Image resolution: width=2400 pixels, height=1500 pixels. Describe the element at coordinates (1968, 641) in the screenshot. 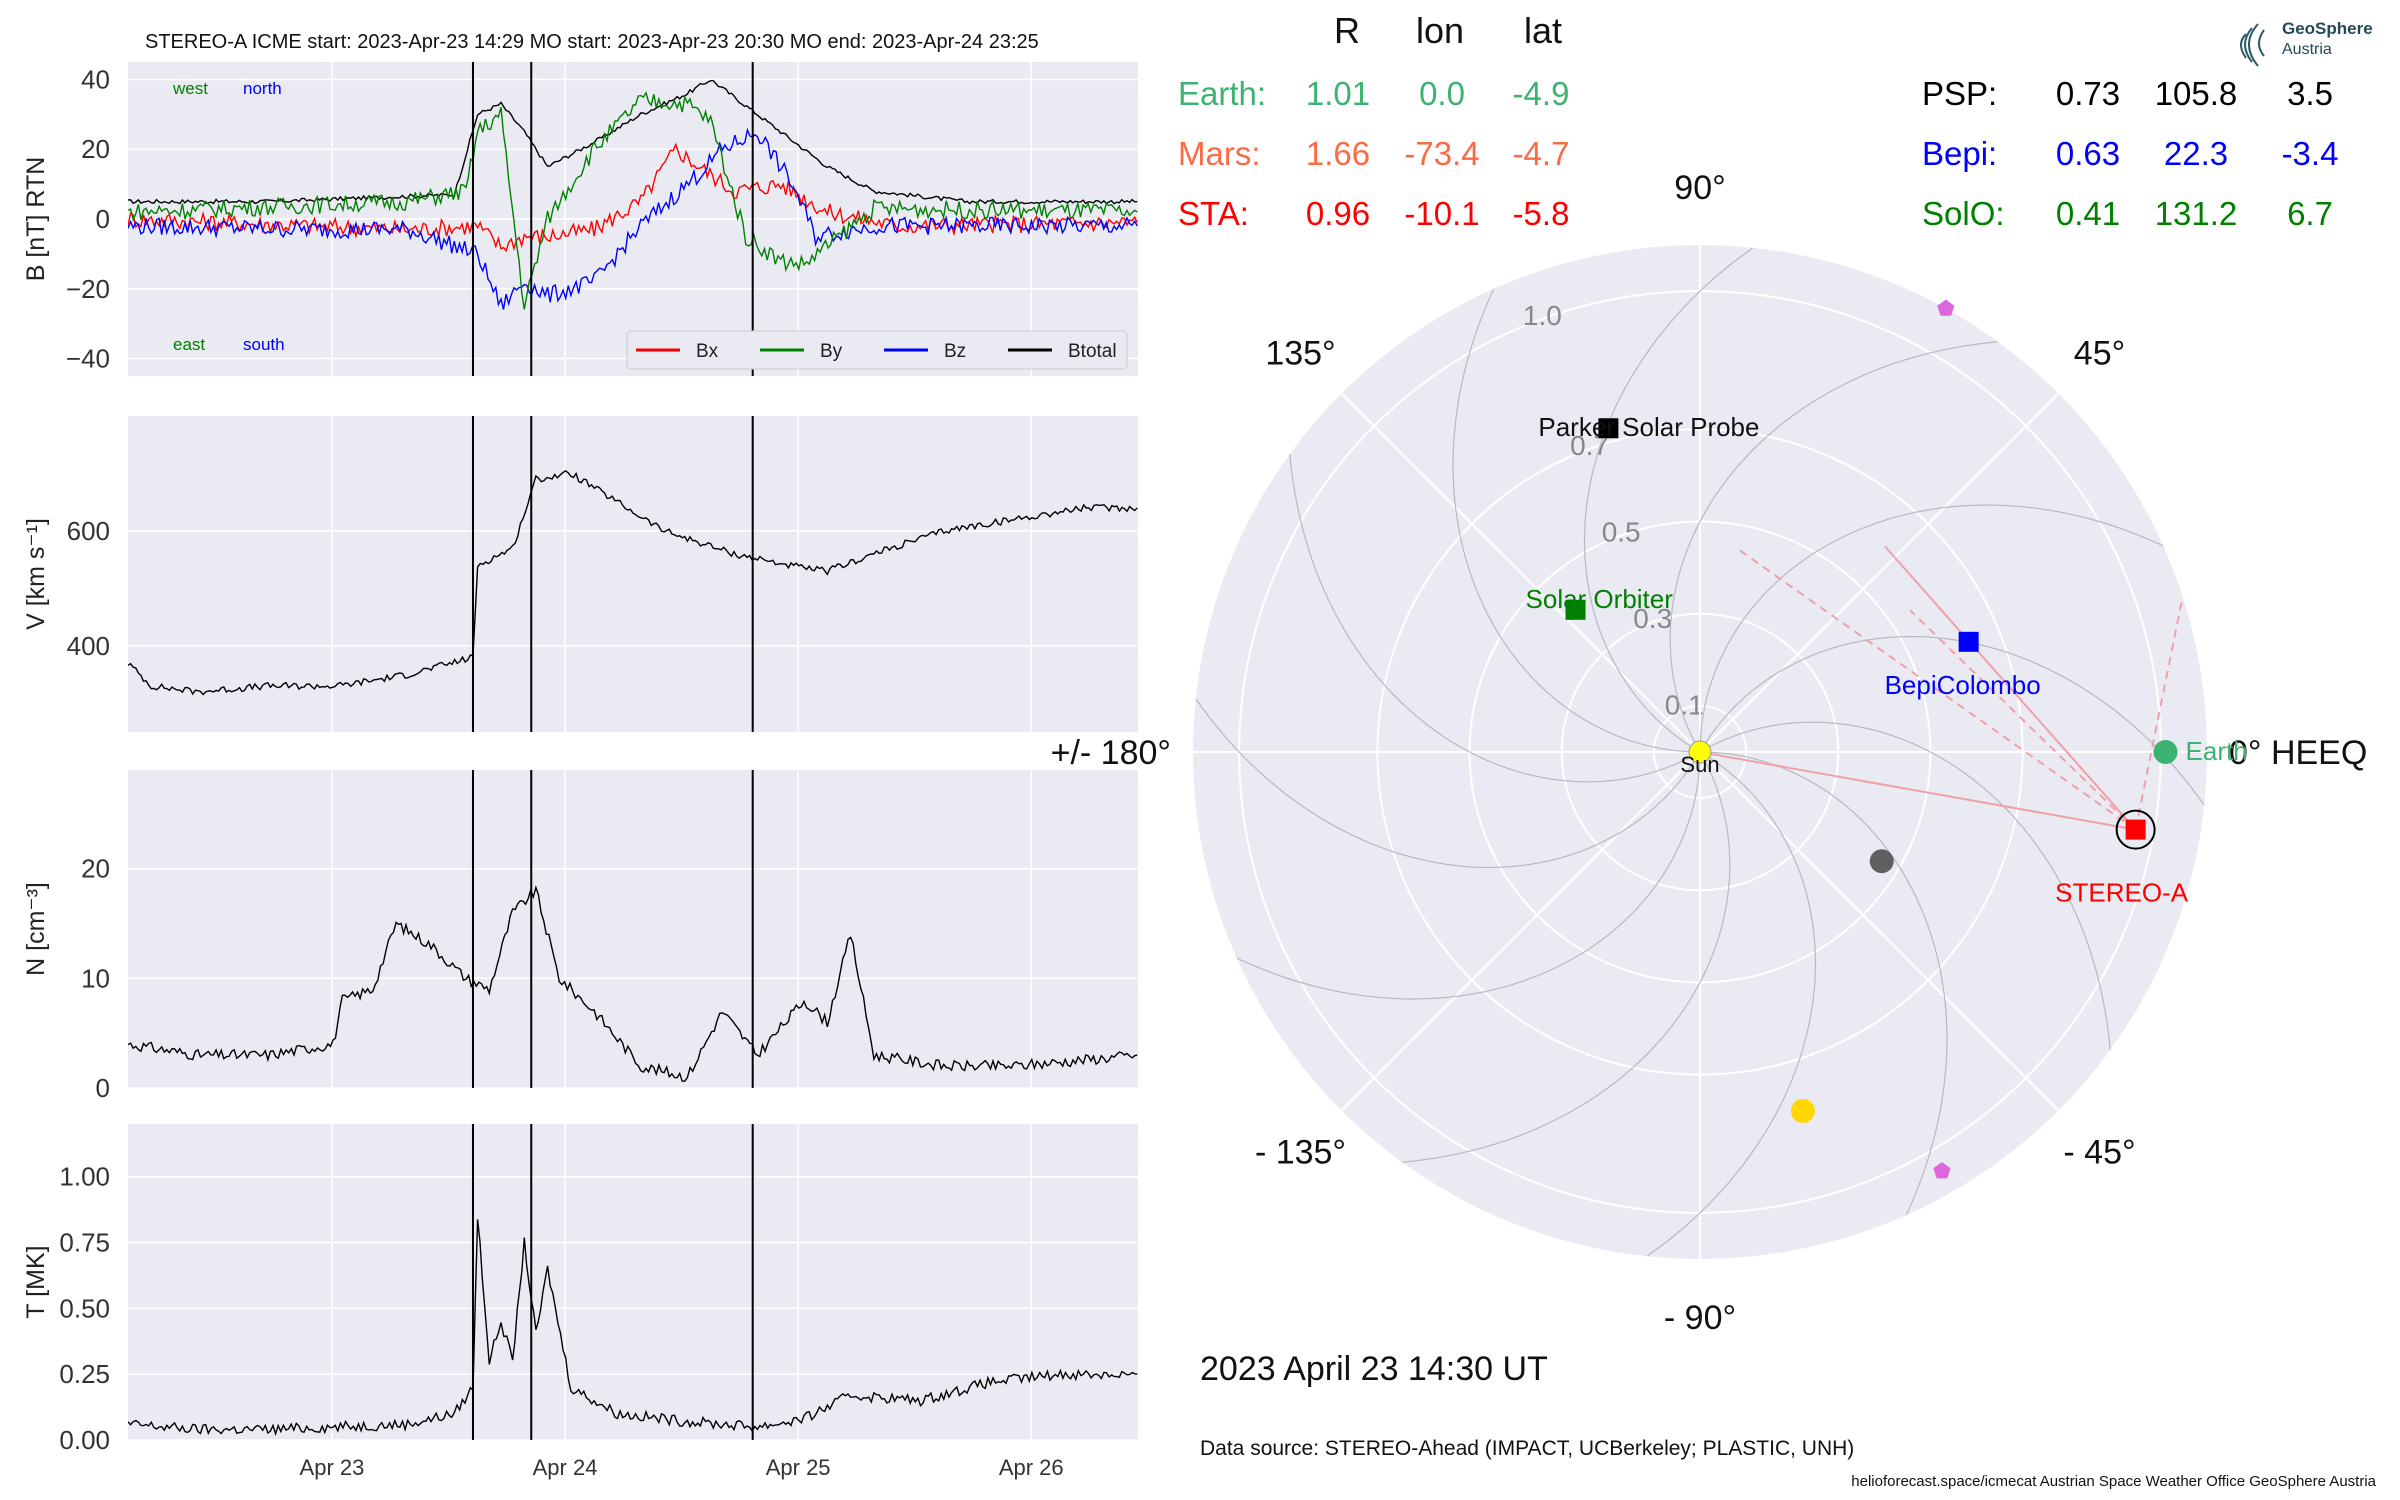

I see `body-marker-bepicolombo` at that location.